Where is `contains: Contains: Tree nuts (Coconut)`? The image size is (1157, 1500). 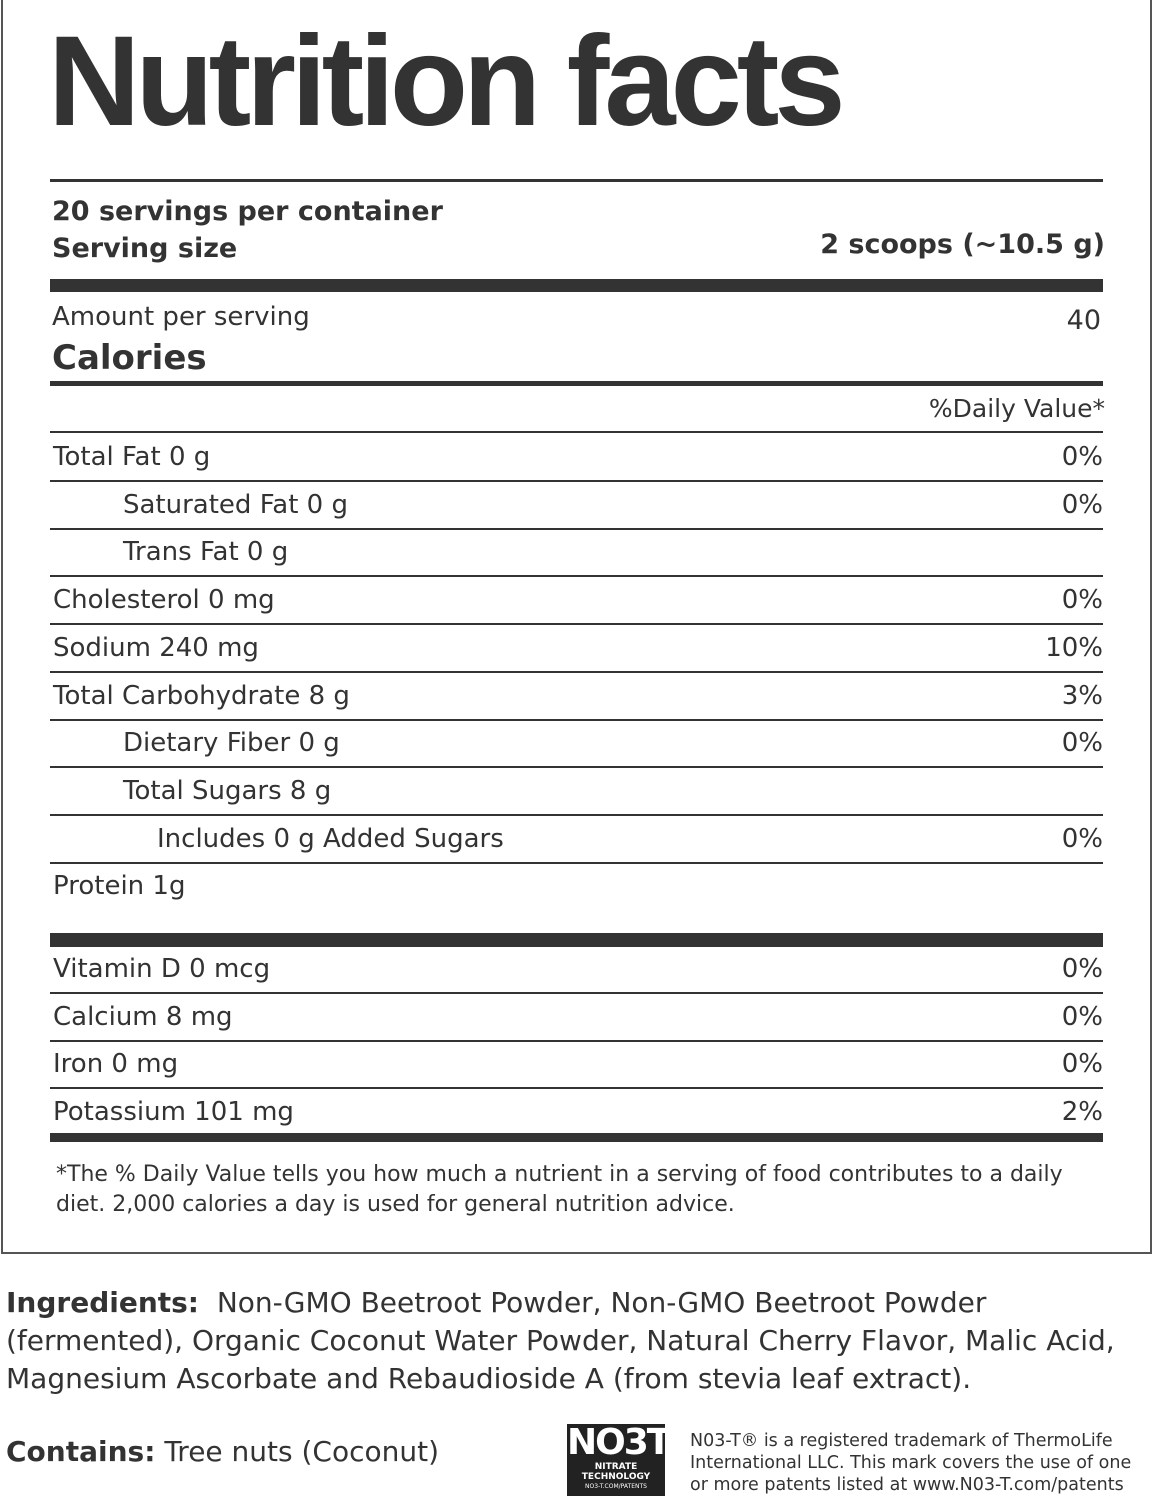 contains: Contains: Tree nuts (Coconut) is located at coordinates (222, 1451).